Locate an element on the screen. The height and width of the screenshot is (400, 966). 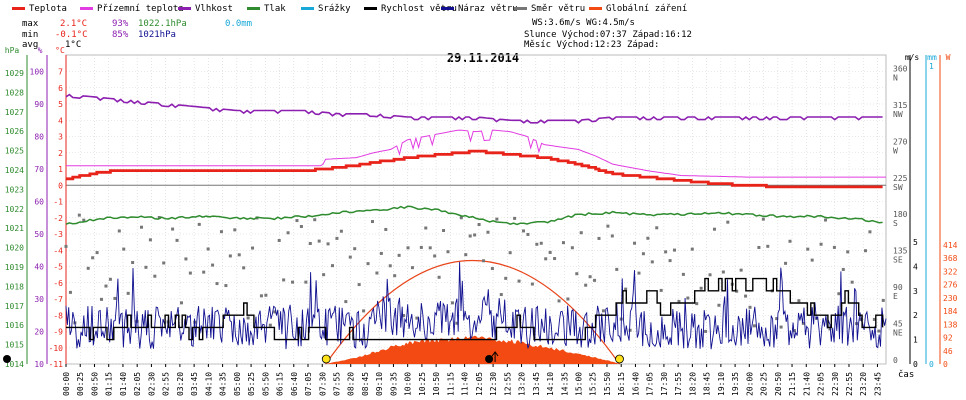
x-tick-label: 00:50 is located at coordinates (94, 384).